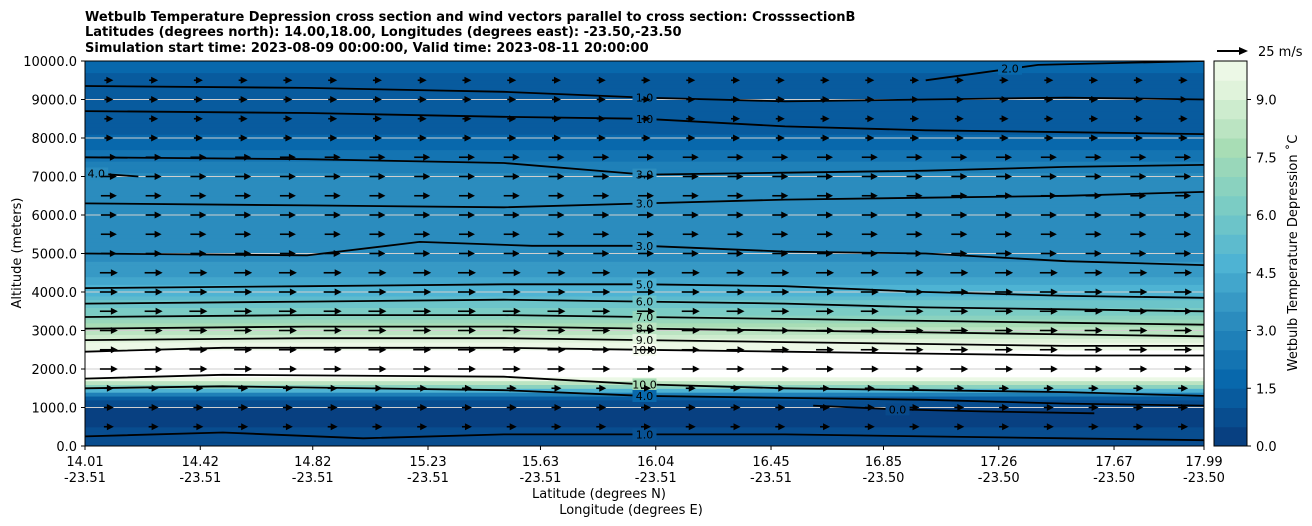  What do you see at coordinates (1266, 216) in the screenshot?
I see `colorbar-tick-label: 6.0` at bounding box center [1266, 216].